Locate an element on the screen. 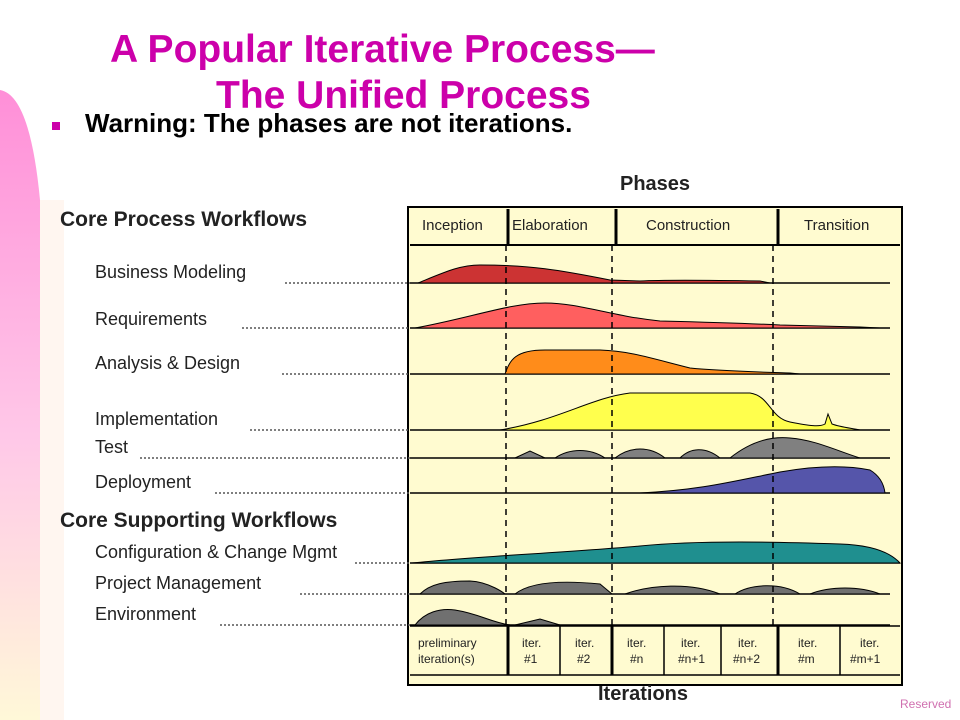  iterations-header: Iterations is located at coordinates (643, 694).